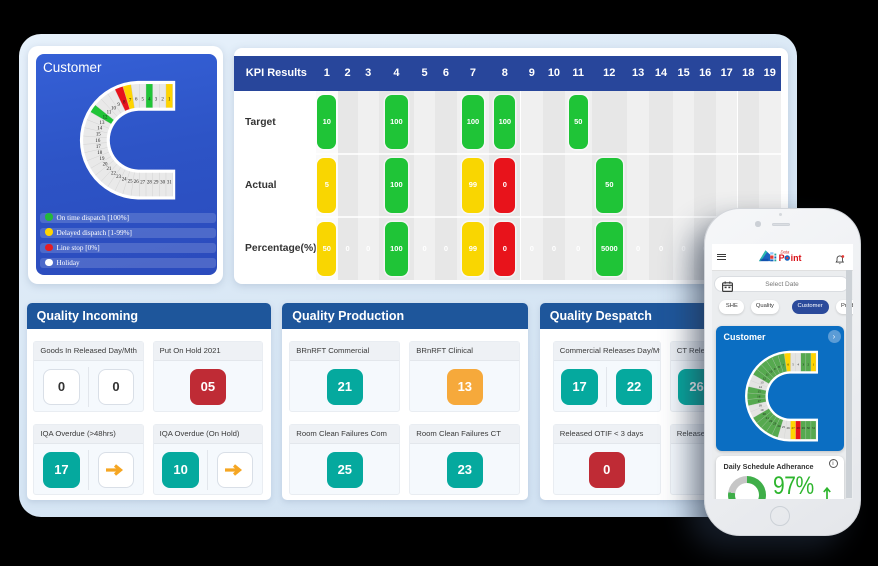 The width and height of the screenshot is (878, 566). I want to click on svg-text: int, so click(796, 258).